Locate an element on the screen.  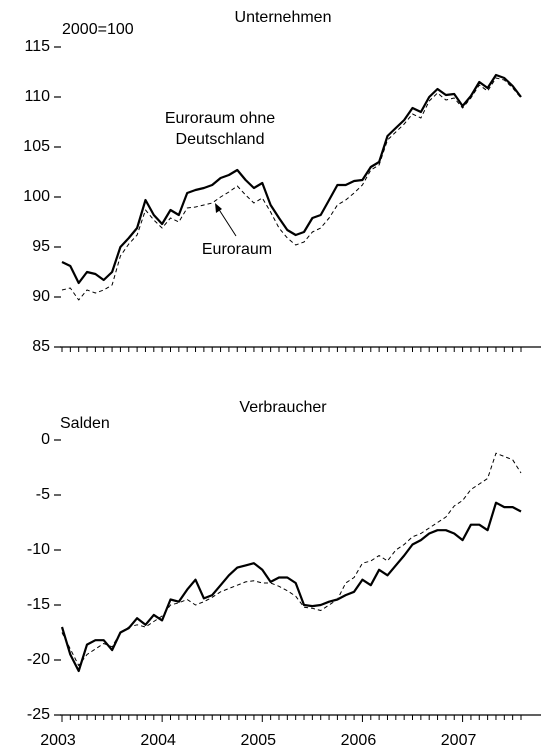
y-tick-label: -5 is located at coordinates (43, 494).